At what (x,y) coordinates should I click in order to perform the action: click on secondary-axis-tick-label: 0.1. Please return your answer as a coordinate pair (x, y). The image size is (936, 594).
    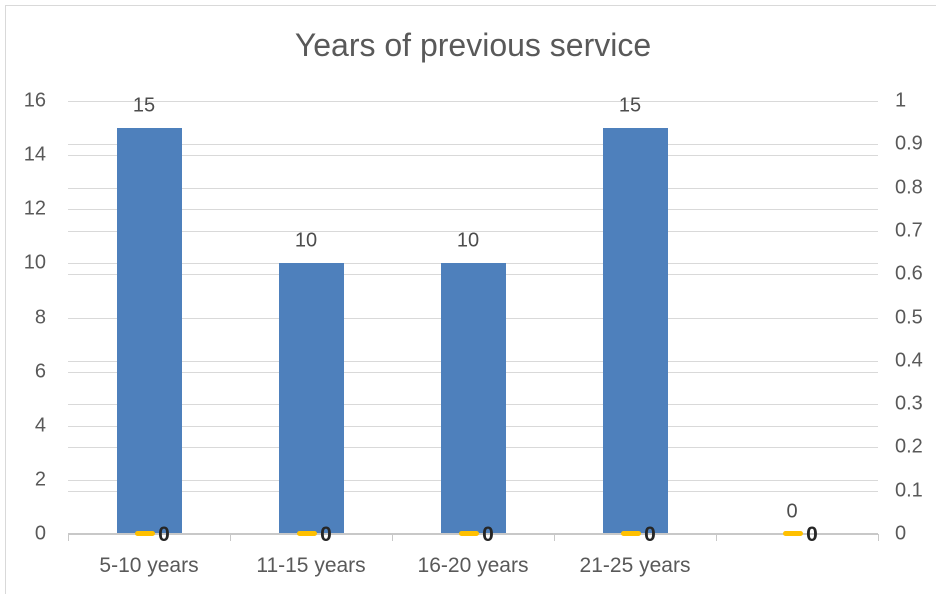
    Looking at the image, I should click on (909, 490).